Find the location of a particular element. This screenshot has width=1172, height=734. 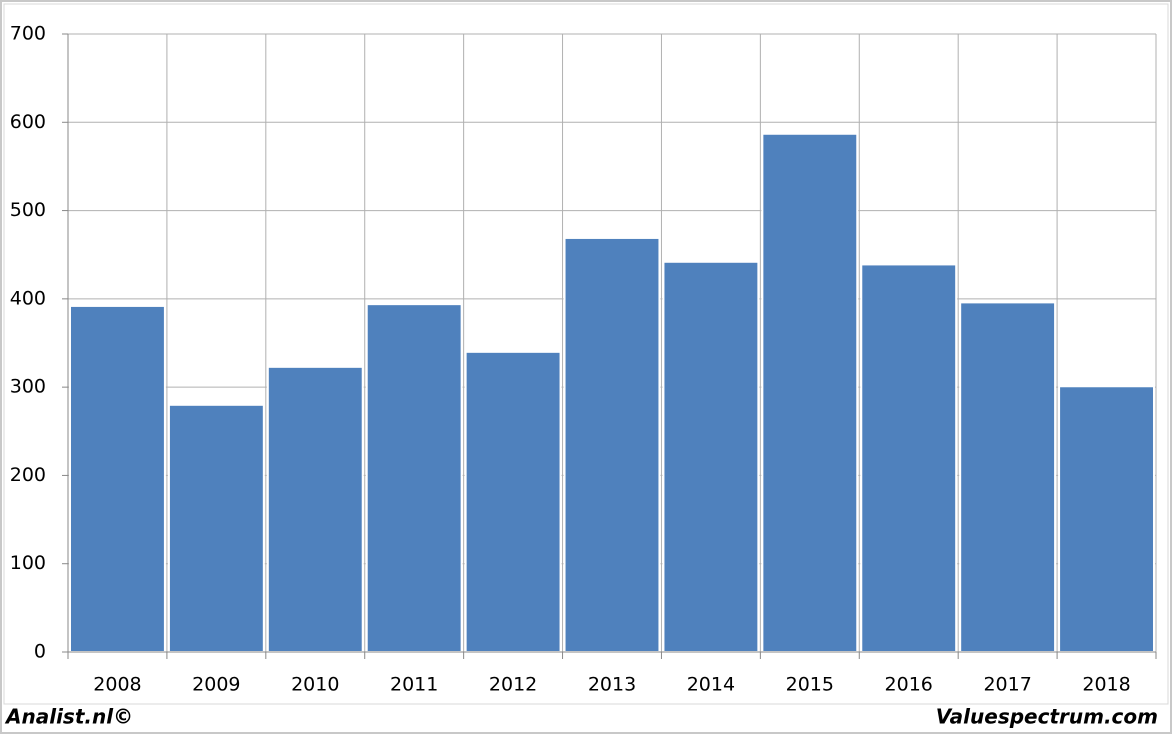

x-tick-label: 2009 is located at coordinates (216, 685).